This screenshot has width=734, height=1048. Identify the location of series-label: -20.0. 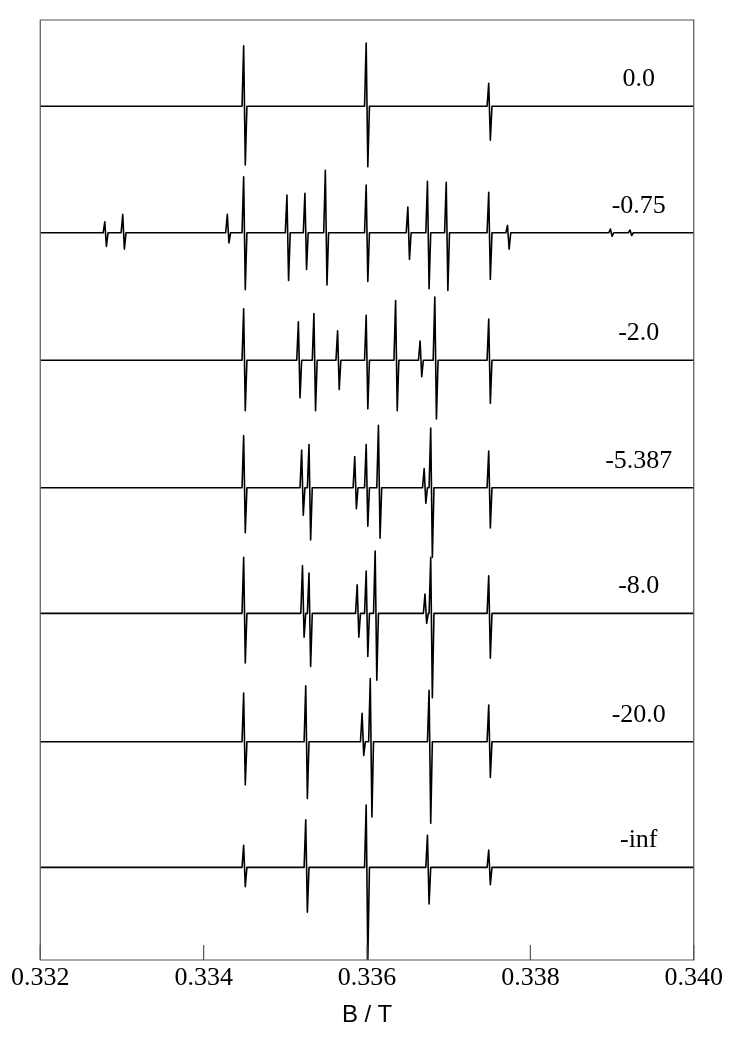
(638, 713).